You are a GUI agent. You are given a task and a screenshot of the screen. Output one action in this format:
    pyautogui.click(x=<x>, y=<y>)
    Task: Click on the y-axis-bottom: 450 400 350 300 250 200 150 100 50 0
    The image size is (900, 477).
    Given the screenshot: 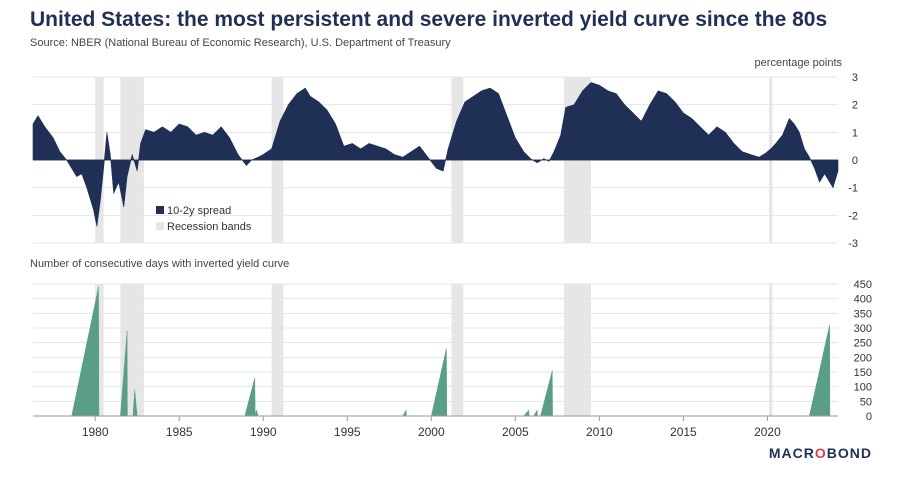 What is the action you would take?
    pyautogui.click(x=863, y=351)
    